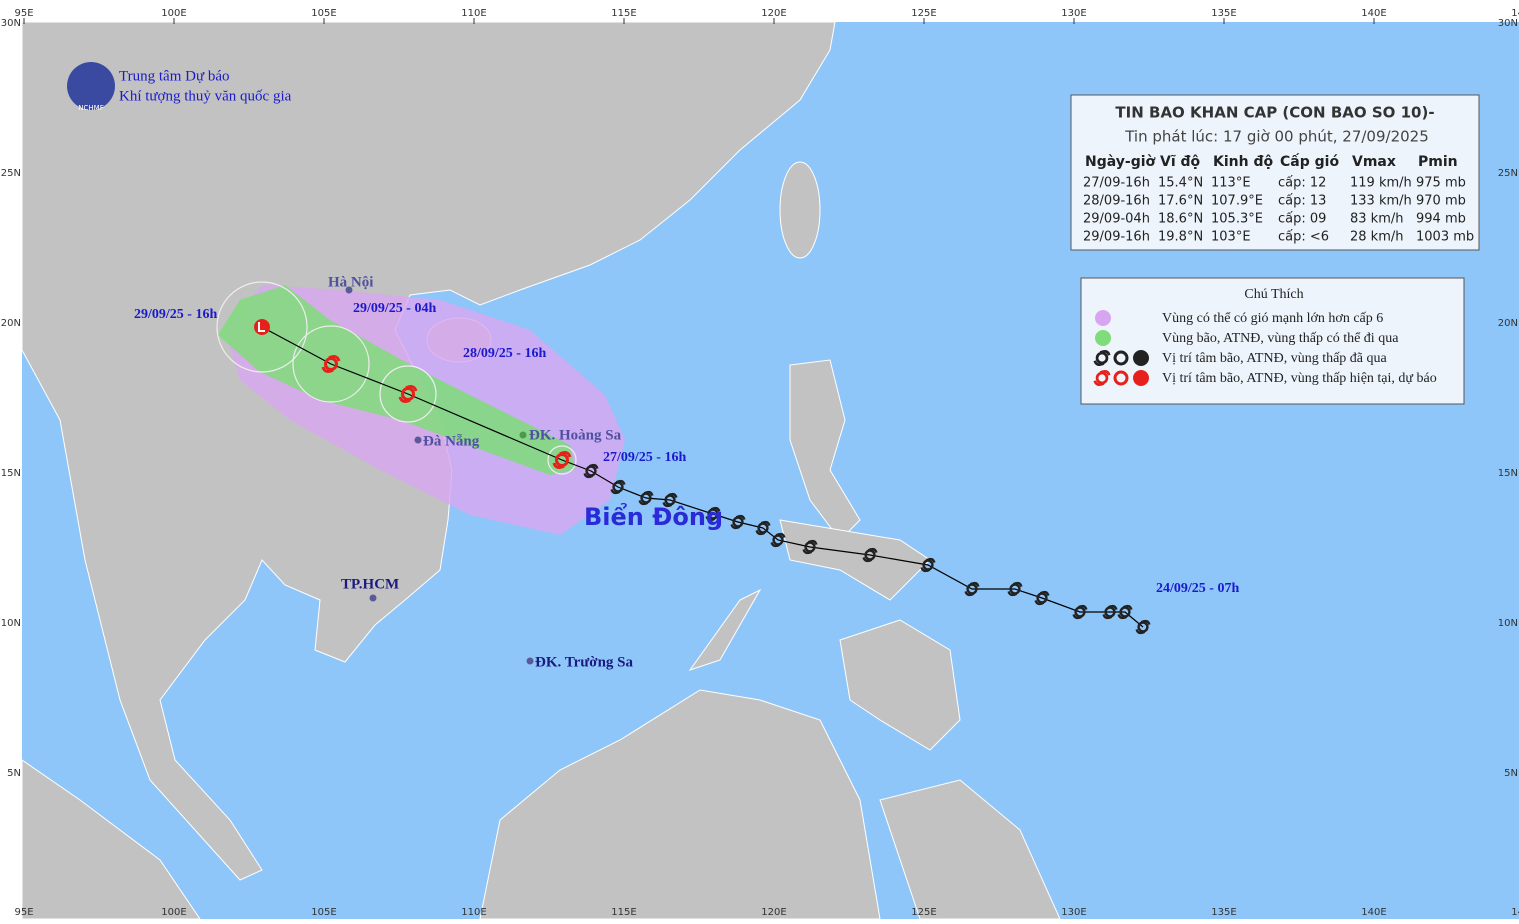  I want to click on table-cell: 133 km/h, so click(1381, 201).